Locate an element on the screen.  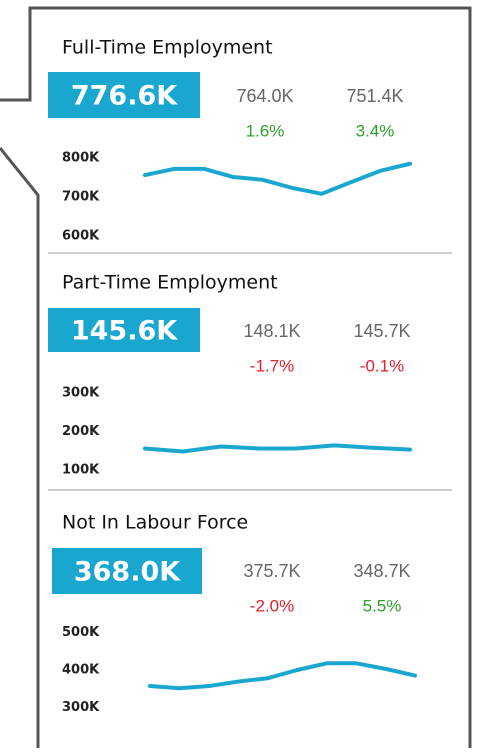
y-tick-label: 200K is located at coordinates (81, 431).